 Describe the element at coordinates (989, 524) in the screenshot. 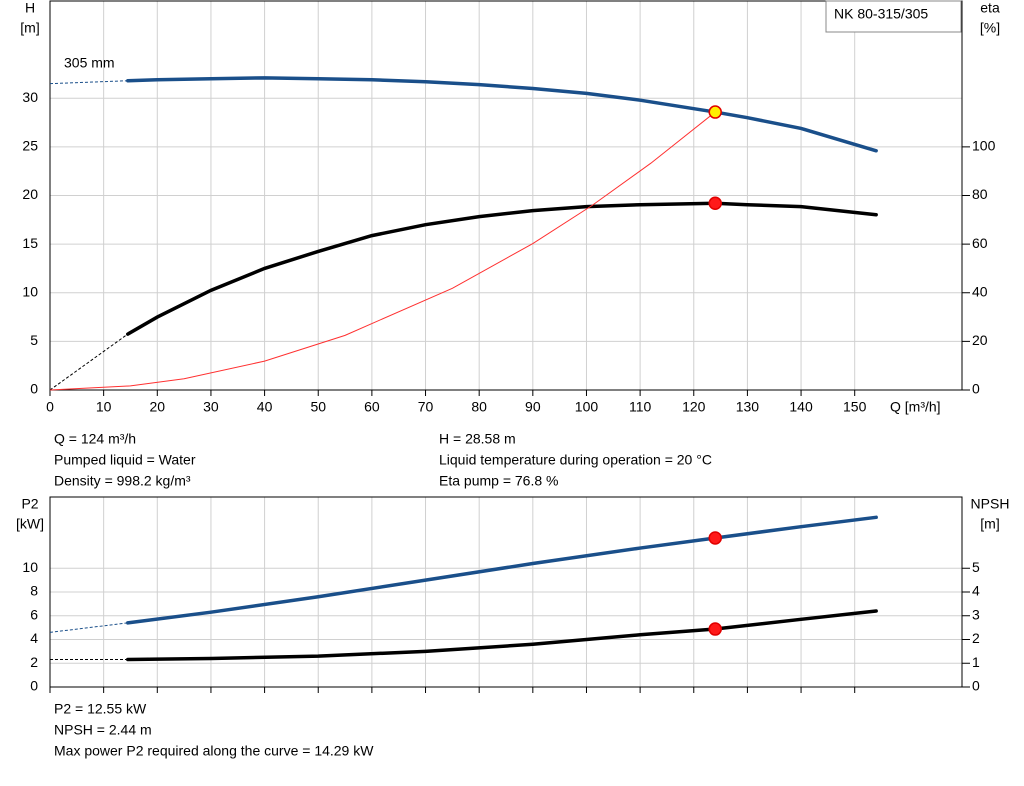

I see `y2-axis-unit: [m]` at that location.